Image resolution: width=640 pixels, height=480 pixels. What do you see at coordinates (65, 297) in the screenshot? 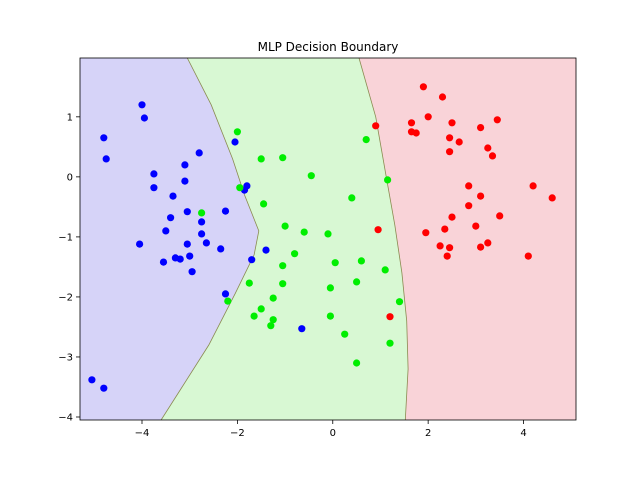
I see `y-tick-label: −2` at bounding box center [65, 297].